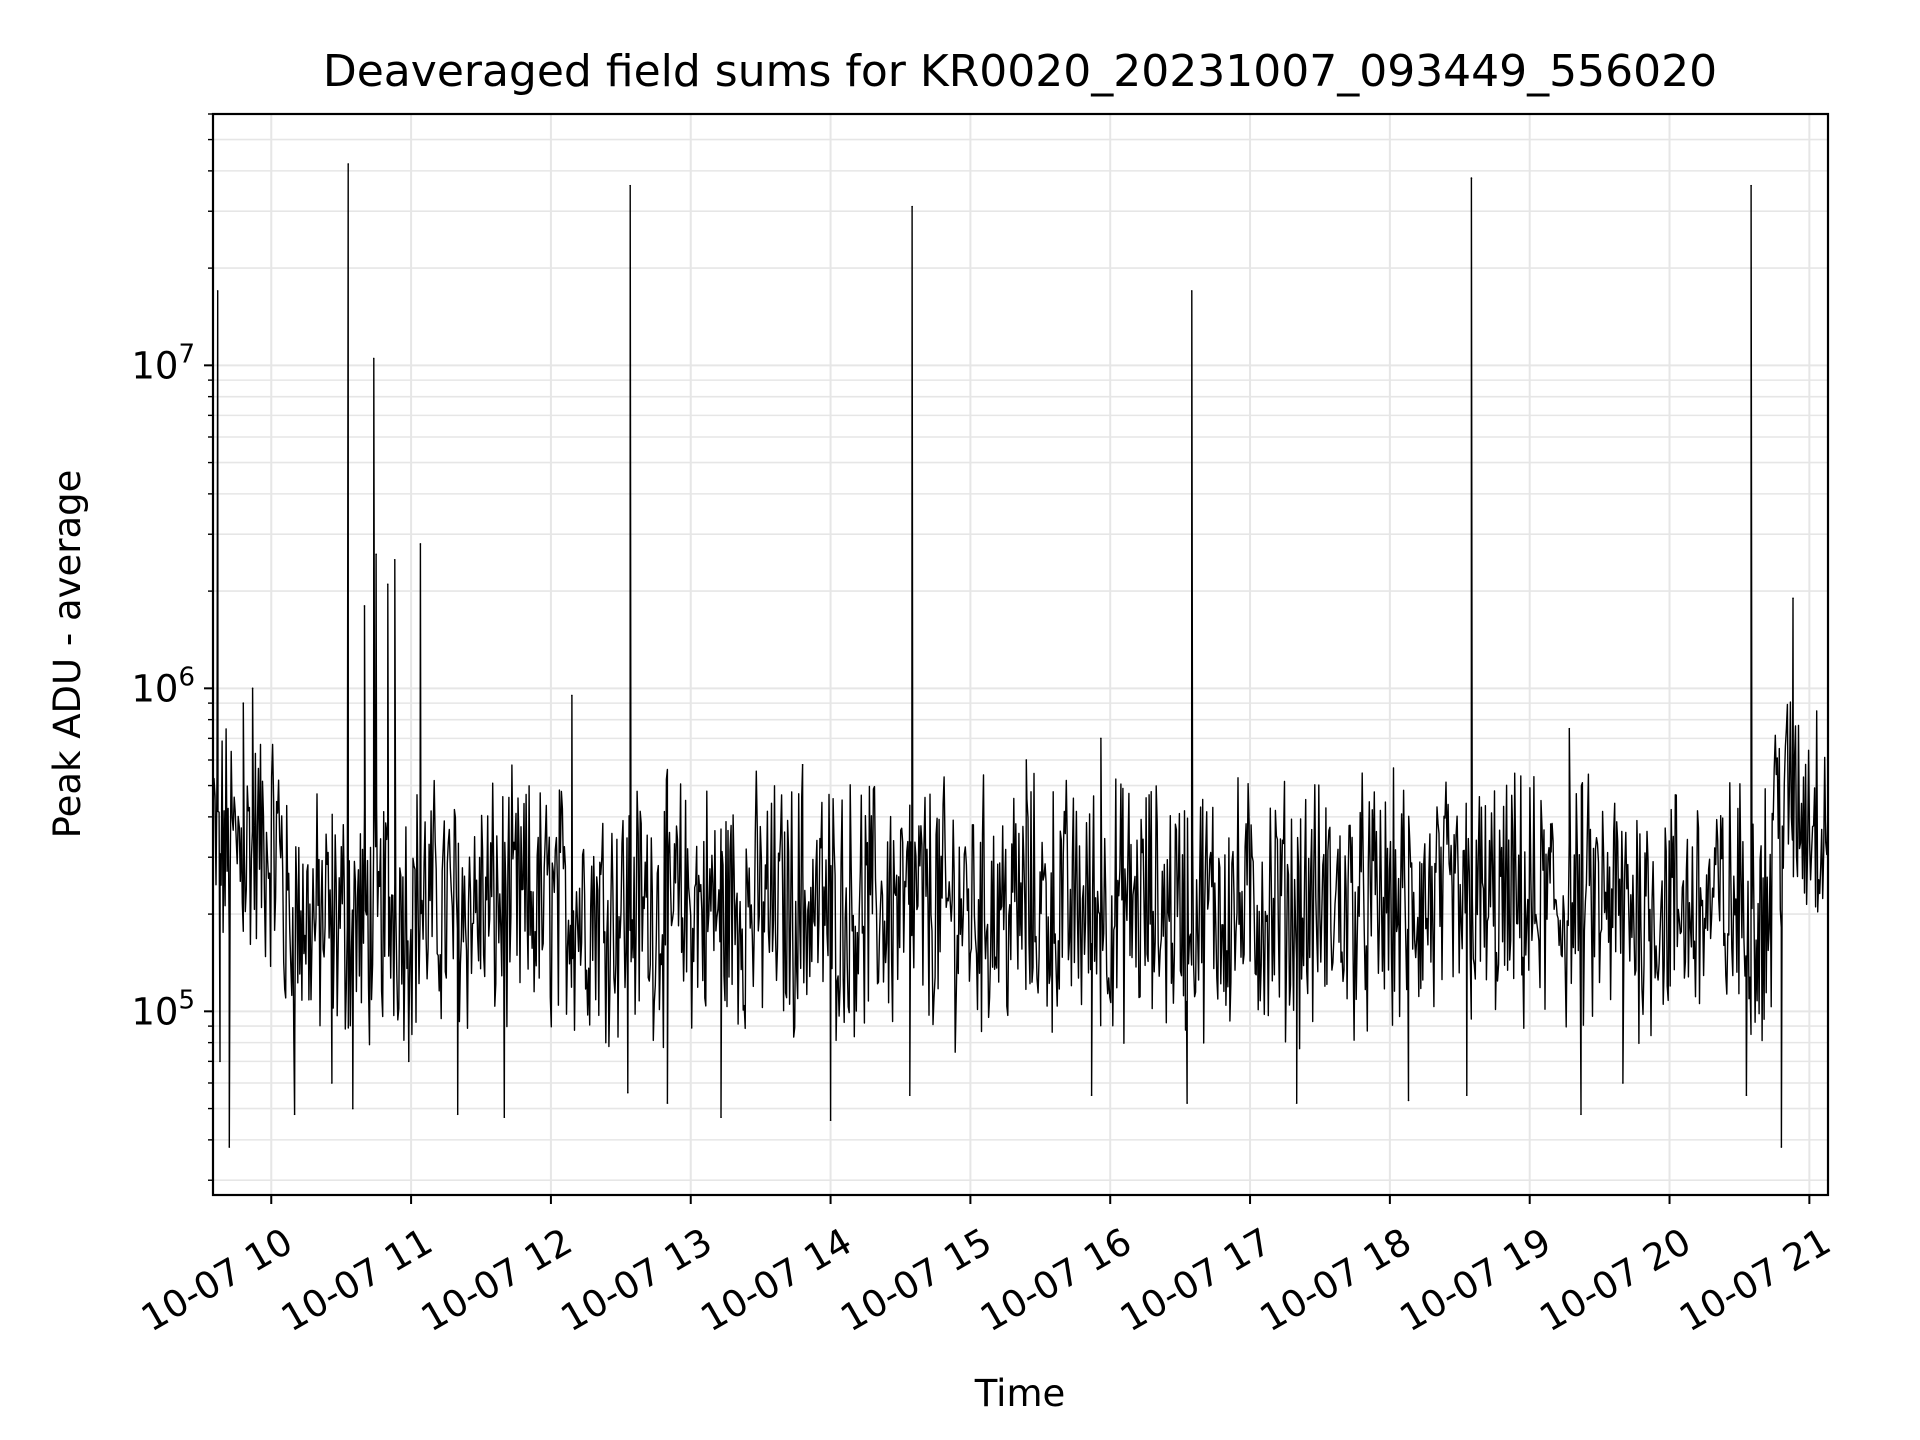 The height and width of the screenshot is (1440, 1920). What do you see at coordinates (67, 654) in the screenshot?
I see `y-axis-label: Peak ADU - average` at bounding box center [67, 654].